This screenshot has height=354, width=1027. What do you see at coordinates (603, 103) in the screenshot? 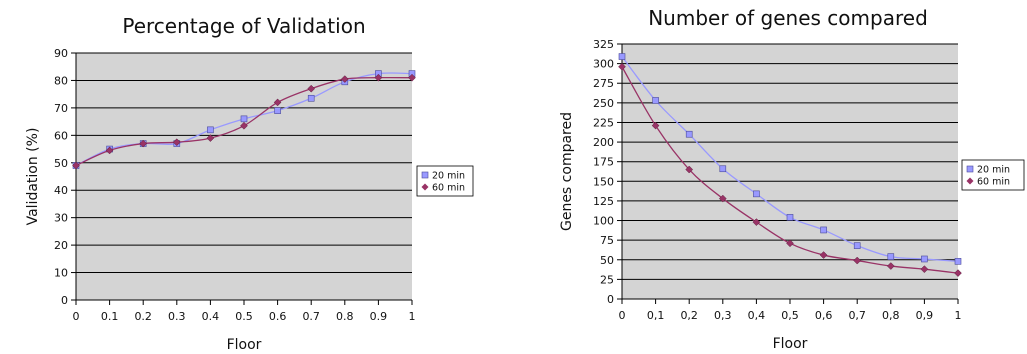
I see `y-tick-label: 250` at bounding box center [603, 103].